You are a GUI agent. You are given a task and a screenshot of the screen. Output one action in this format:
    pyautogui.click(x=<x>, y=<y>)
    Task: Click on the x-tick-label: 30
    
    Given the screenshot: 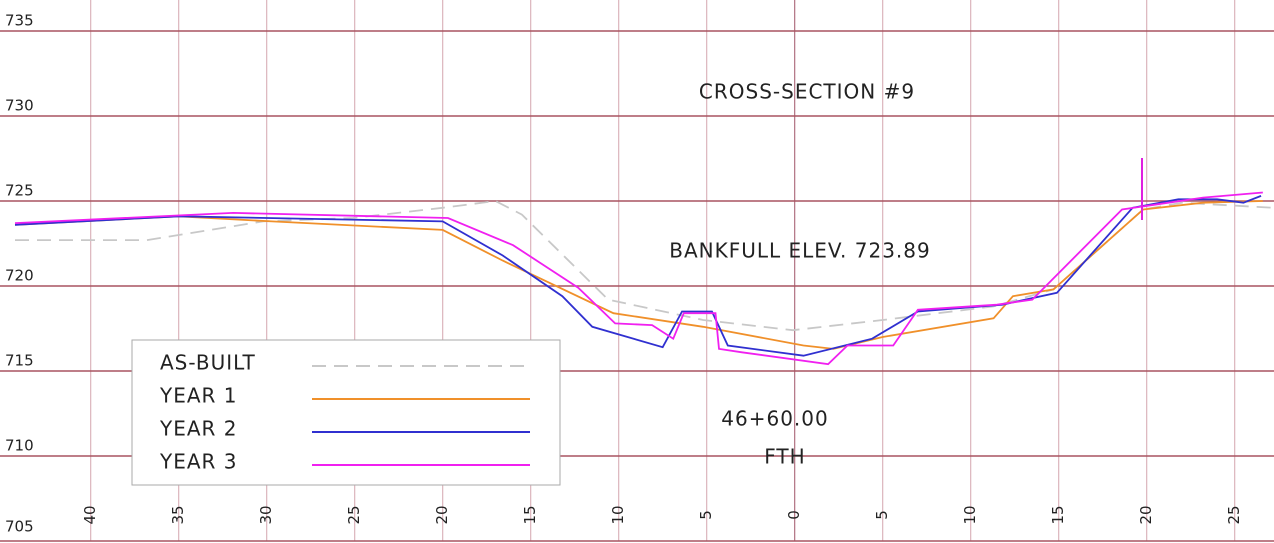 What is the action you would take?
    pyautogui.click(x=266, y=514)
    